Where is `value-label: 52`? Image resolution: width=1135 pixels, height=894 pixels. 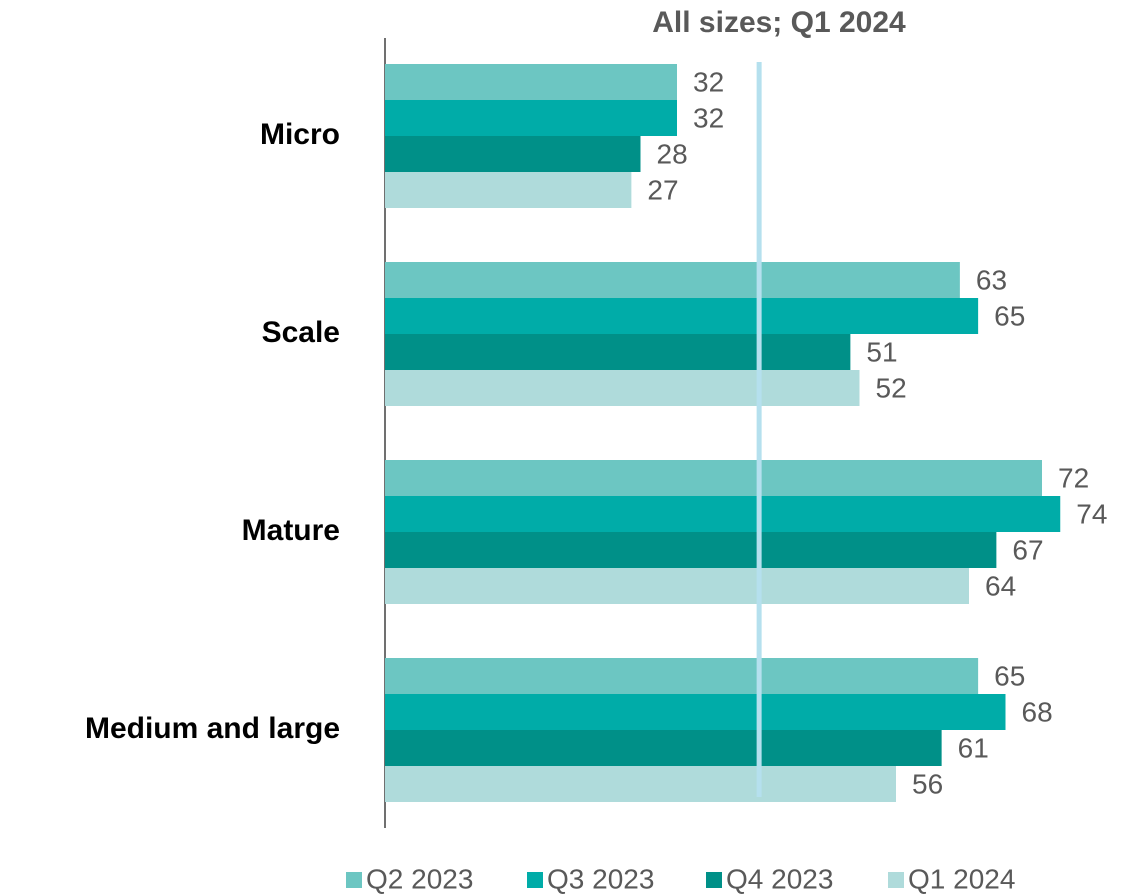 value-label: 52 is located at coordinates (891, 387).